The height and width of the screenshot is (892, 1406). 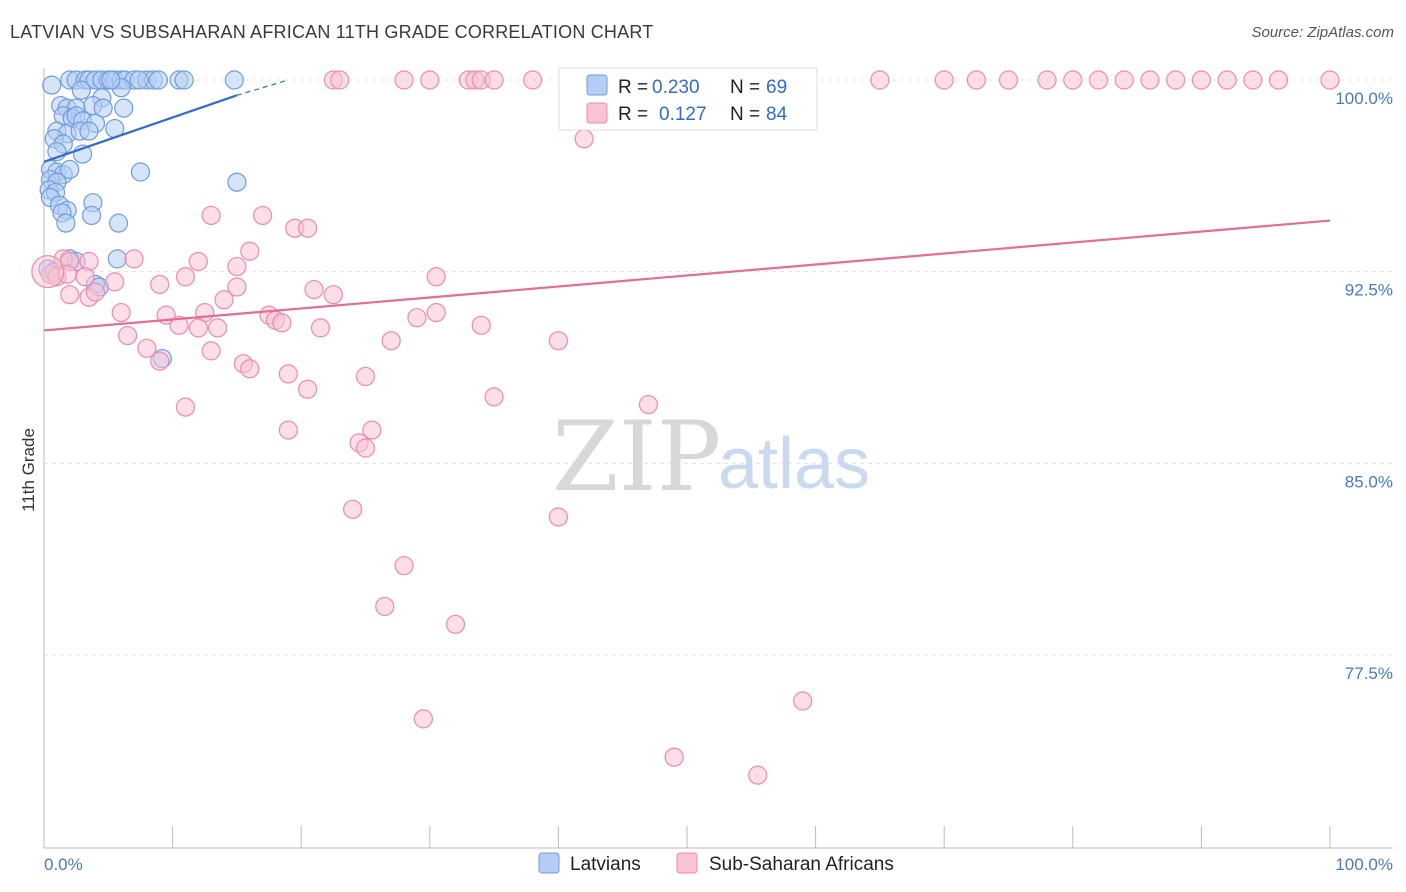 What do you see at coordinates (801, 864) in the screenshot?
I see `bottom-legend-label-subsaharan: Sub-Saharan Africans` at bounding box center [801, 864].